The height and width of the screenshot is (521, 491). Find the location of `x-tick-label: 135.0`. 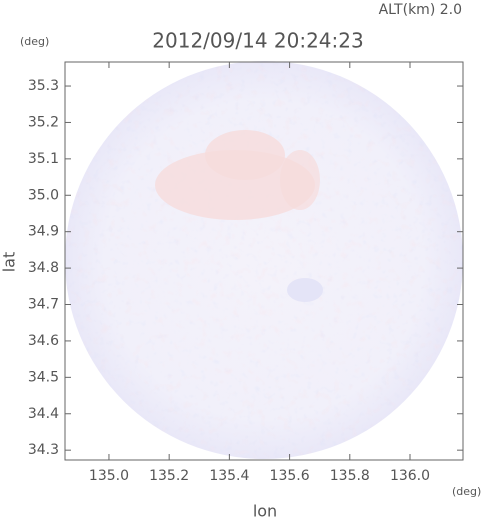

x-tick-label: 135.0 is located at coordinates (109, 476).